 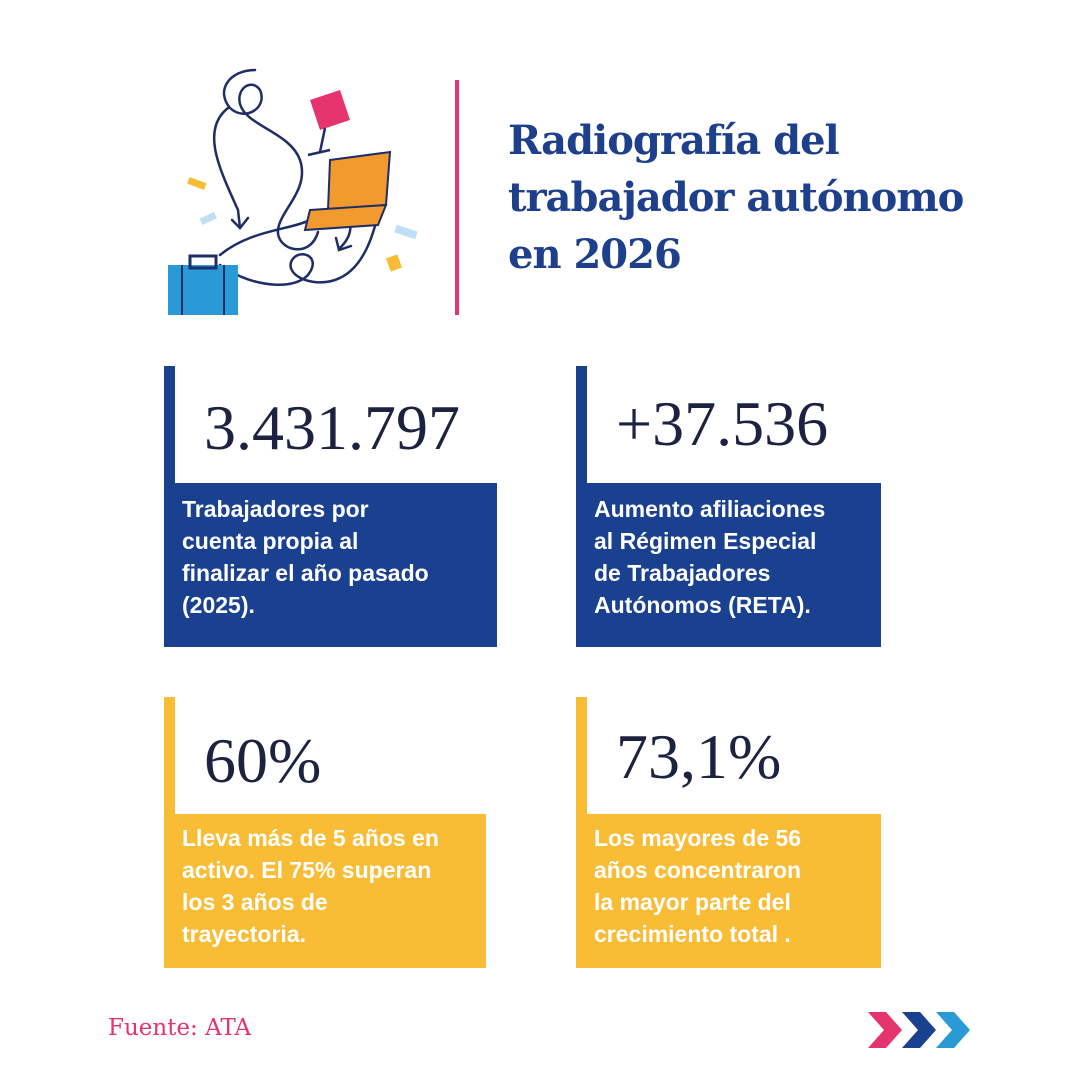 I want to click on title-line: en 2026, so click(x=595, y=254).